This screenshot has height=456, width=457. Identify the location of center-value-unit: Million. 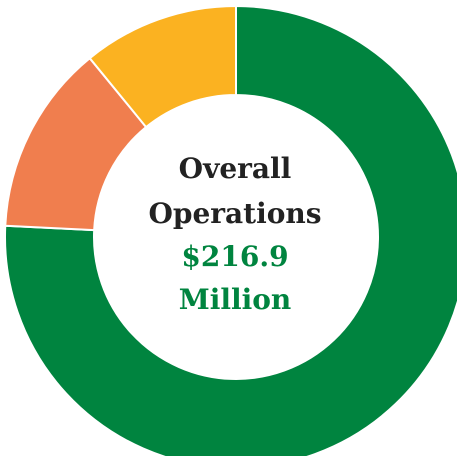
(228, 300).